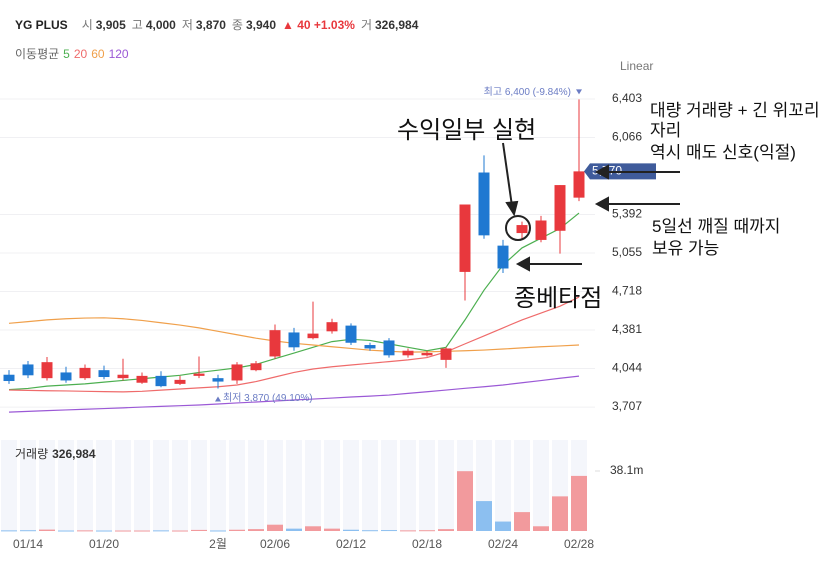 This screenshot has width=839, height=572. What do you see at coordinates (366, 25) in the screenshot?
I see `field-label: 거` at bounding box center [366, 25].